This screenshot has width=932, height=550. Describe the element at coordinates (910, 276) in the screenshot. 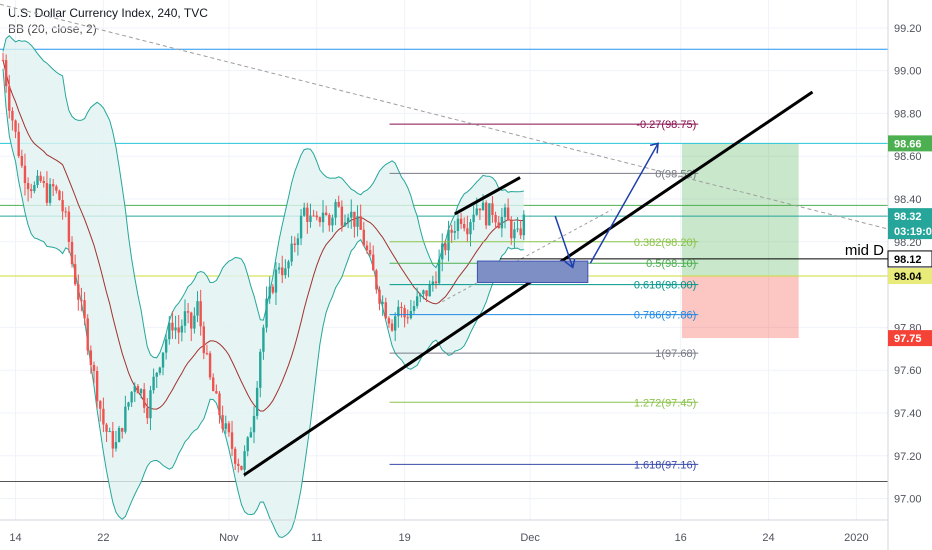

I see `price-badge: 98.04` at that location.